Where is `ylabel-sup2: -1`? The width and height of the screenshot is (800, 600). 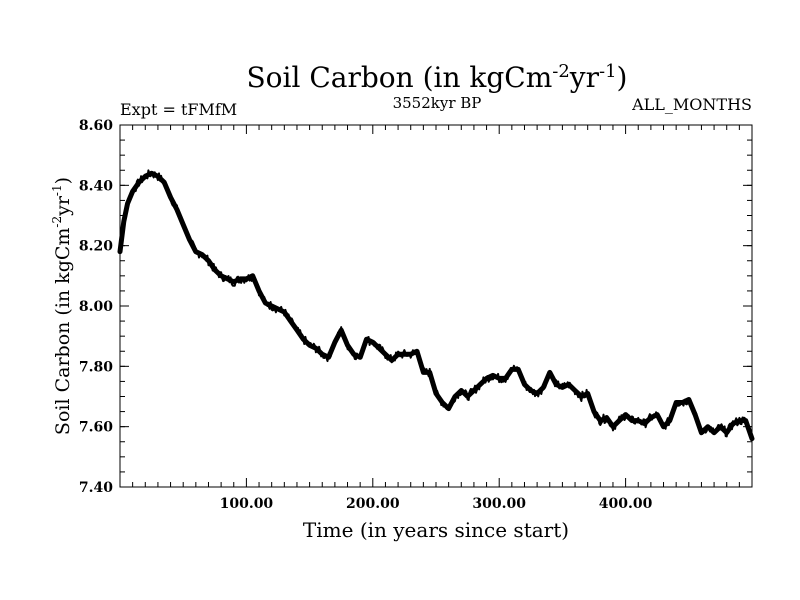
ylabel-sup2: -1 is located at coordinates (57, 190).